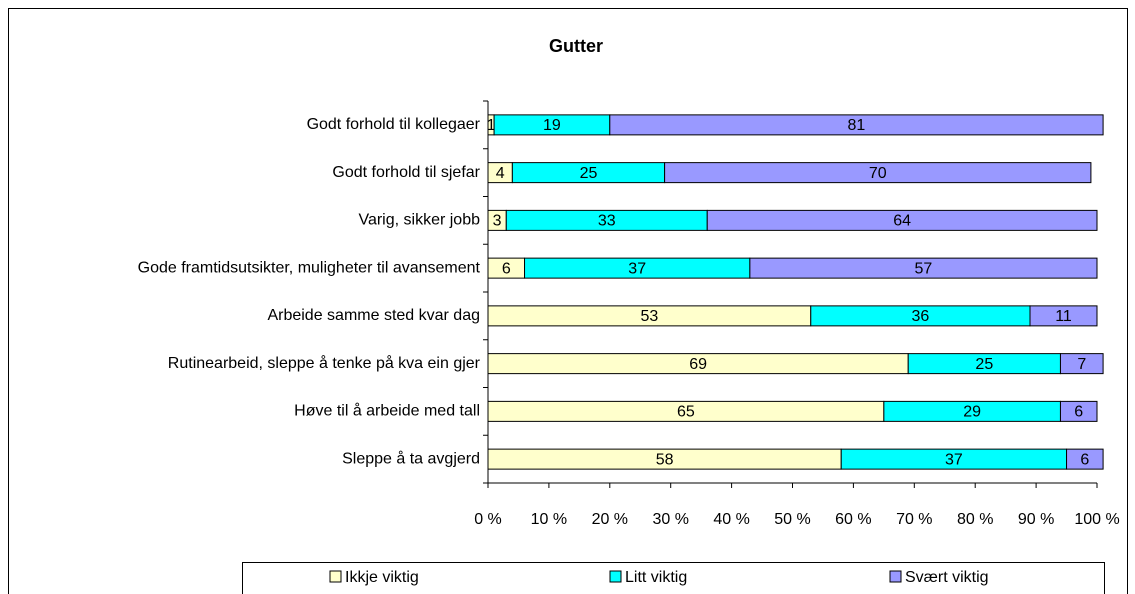 The width and height of the screenshot is (1135, 594). What do you see at coordinates (500, 173) in the screenshot?
I see `data-label: 4` at bounding box center [500, 173].